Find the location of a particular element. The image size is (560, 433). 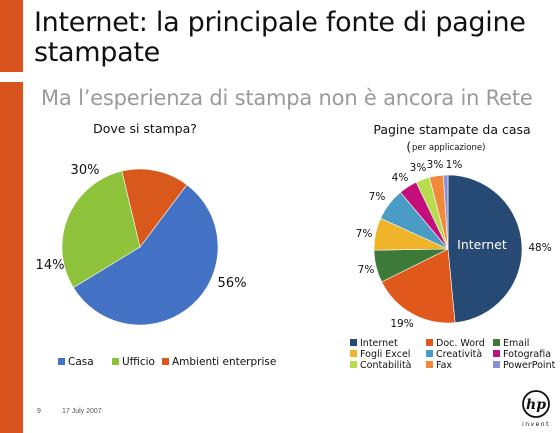

chart1-slice-ufficio is located at coordinates (101, 229).